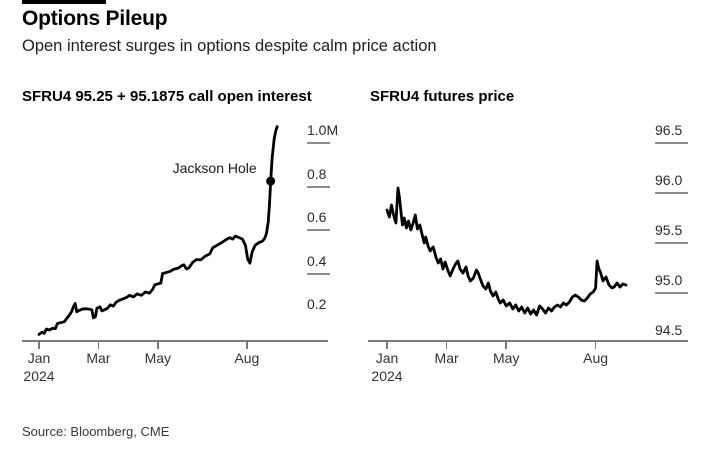  I want to click on annotation-marker-dot, so click(271, 181).